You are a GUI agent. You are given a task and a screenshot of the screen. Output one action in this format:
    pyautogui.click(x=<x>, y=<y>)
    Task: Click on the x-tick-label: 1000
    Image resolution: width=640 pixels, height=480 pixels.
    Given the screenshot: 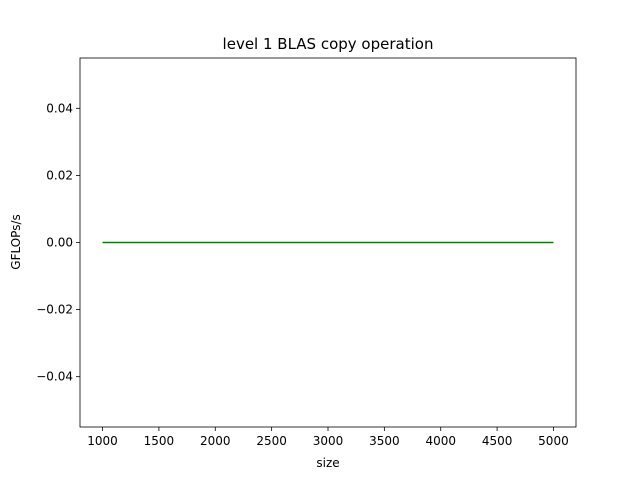 What is the action you would take?
    pyautogui.click(x=102, y=441)
    